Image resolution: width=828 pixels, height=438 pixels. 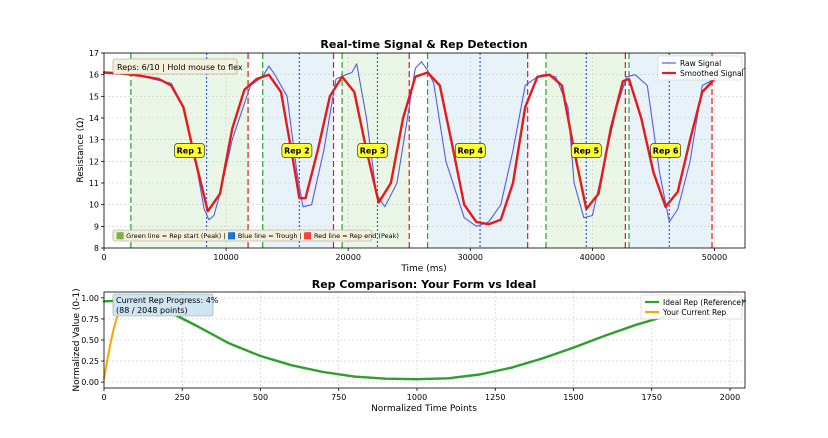 I want to click on legend-ideal-label: Ideal Rep (Reference), so click(x=703, y=302).